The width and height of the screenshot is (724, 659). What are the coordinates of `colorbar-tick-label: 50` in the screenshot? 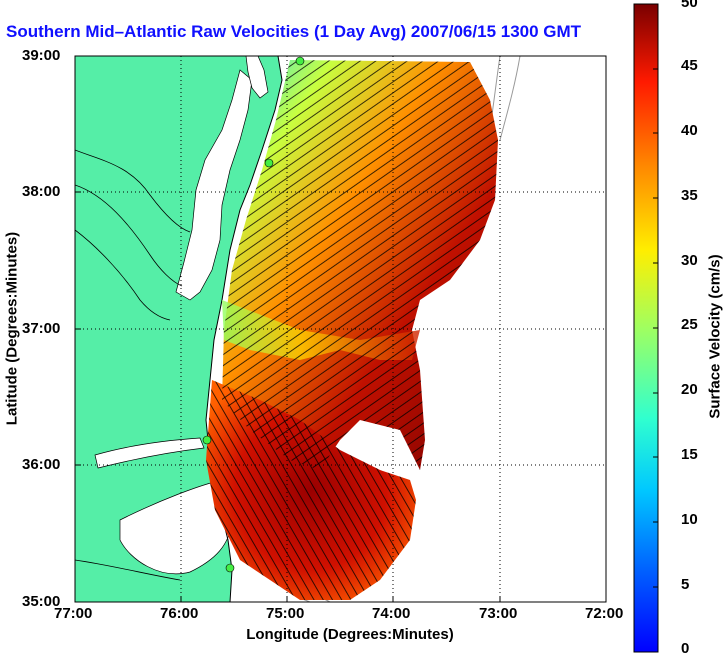 It's located at (689, 5).